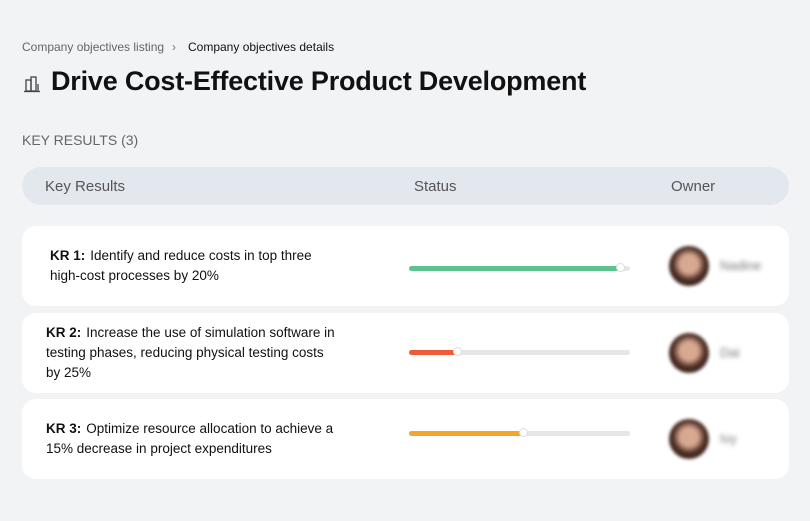 This screenshot has width=810, height=521. What do you see at coordinates (32, 84) in the screenshot?
I see `objective-icon` at bounding box center [32, 84].